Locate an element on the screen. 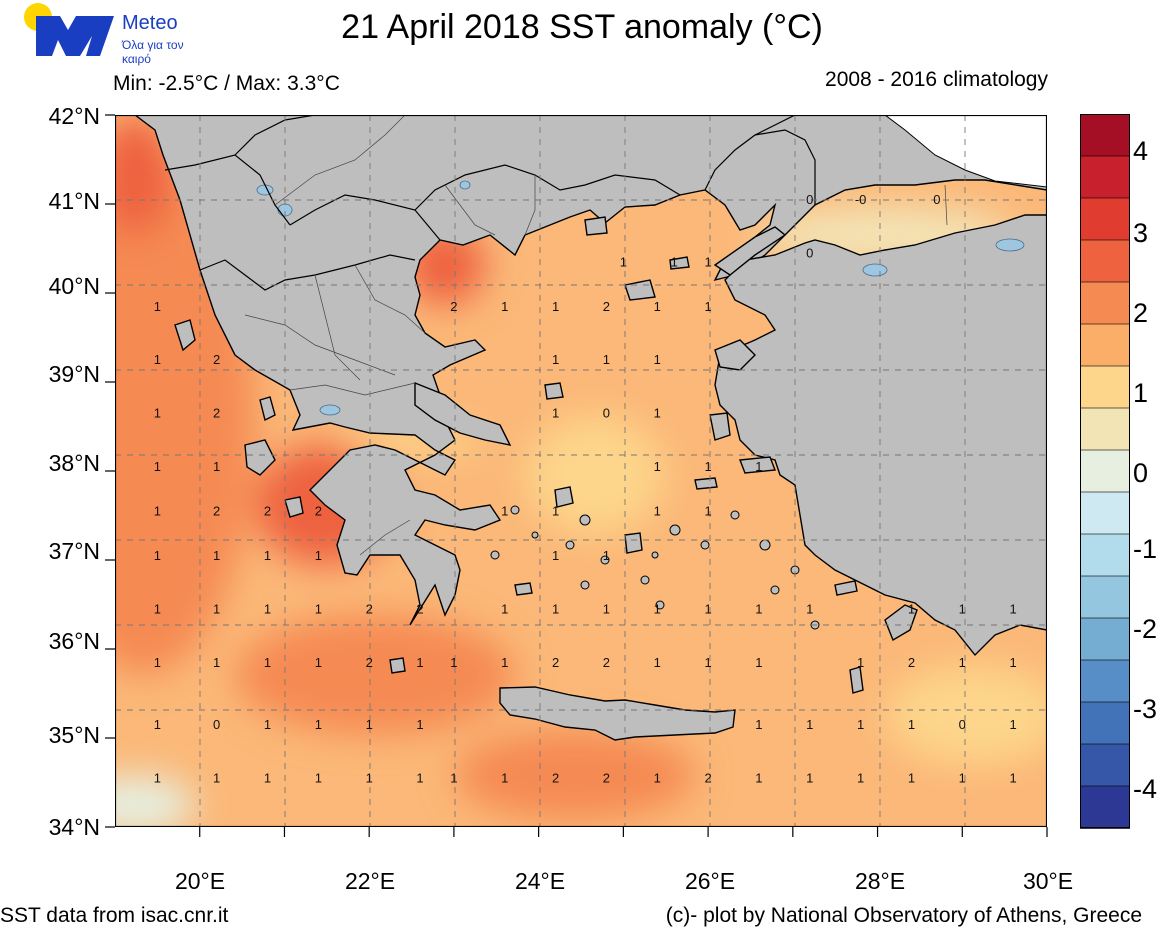 This screenshot has width=1164, height=930. lat-label: 40°N is located at coordinates (74, 286).